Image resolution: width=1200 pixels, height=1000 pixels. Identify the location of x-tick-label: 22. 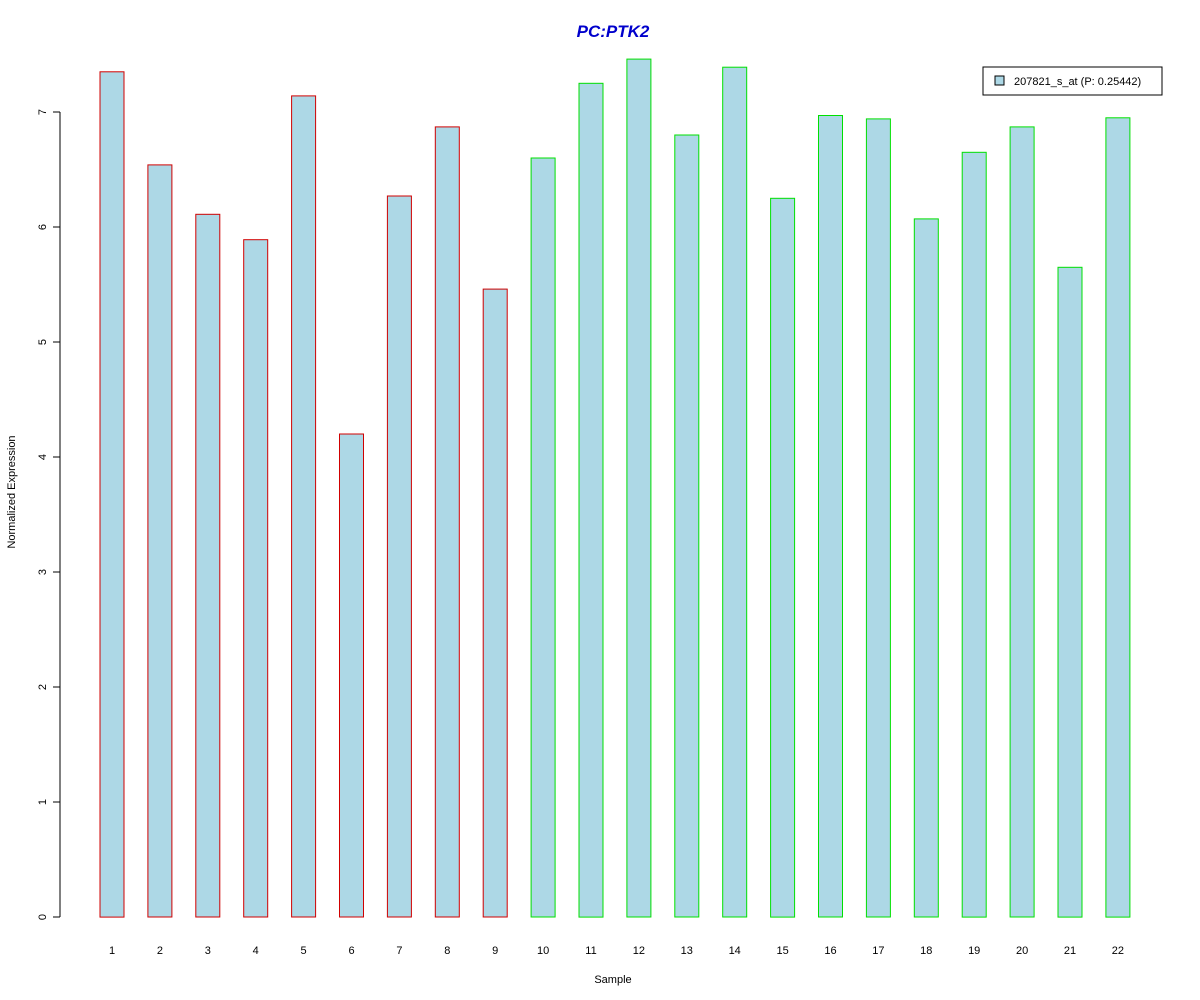
(1118, 951).